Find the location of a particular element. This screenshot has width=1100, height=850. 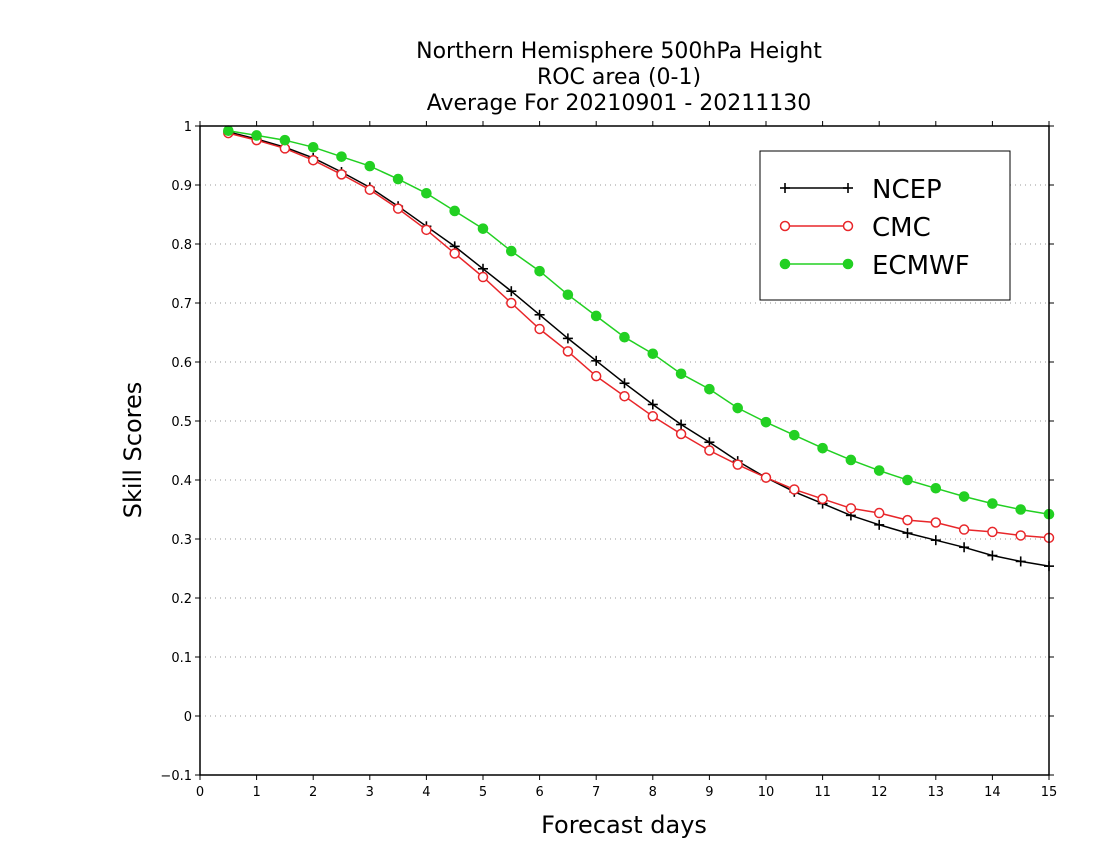

x-tick-label: 8 is located at coordinates (653, 792).